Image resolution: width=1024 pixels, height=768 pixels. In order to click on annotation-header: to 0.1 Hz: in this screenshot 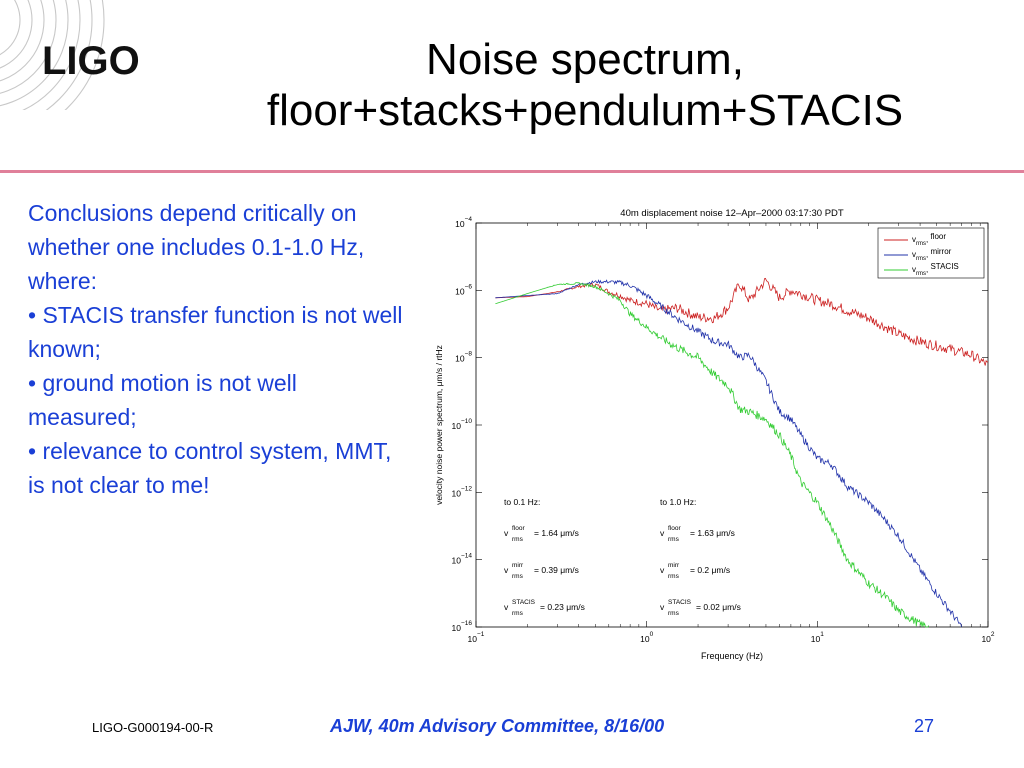, I will do `click(522, 502)`.